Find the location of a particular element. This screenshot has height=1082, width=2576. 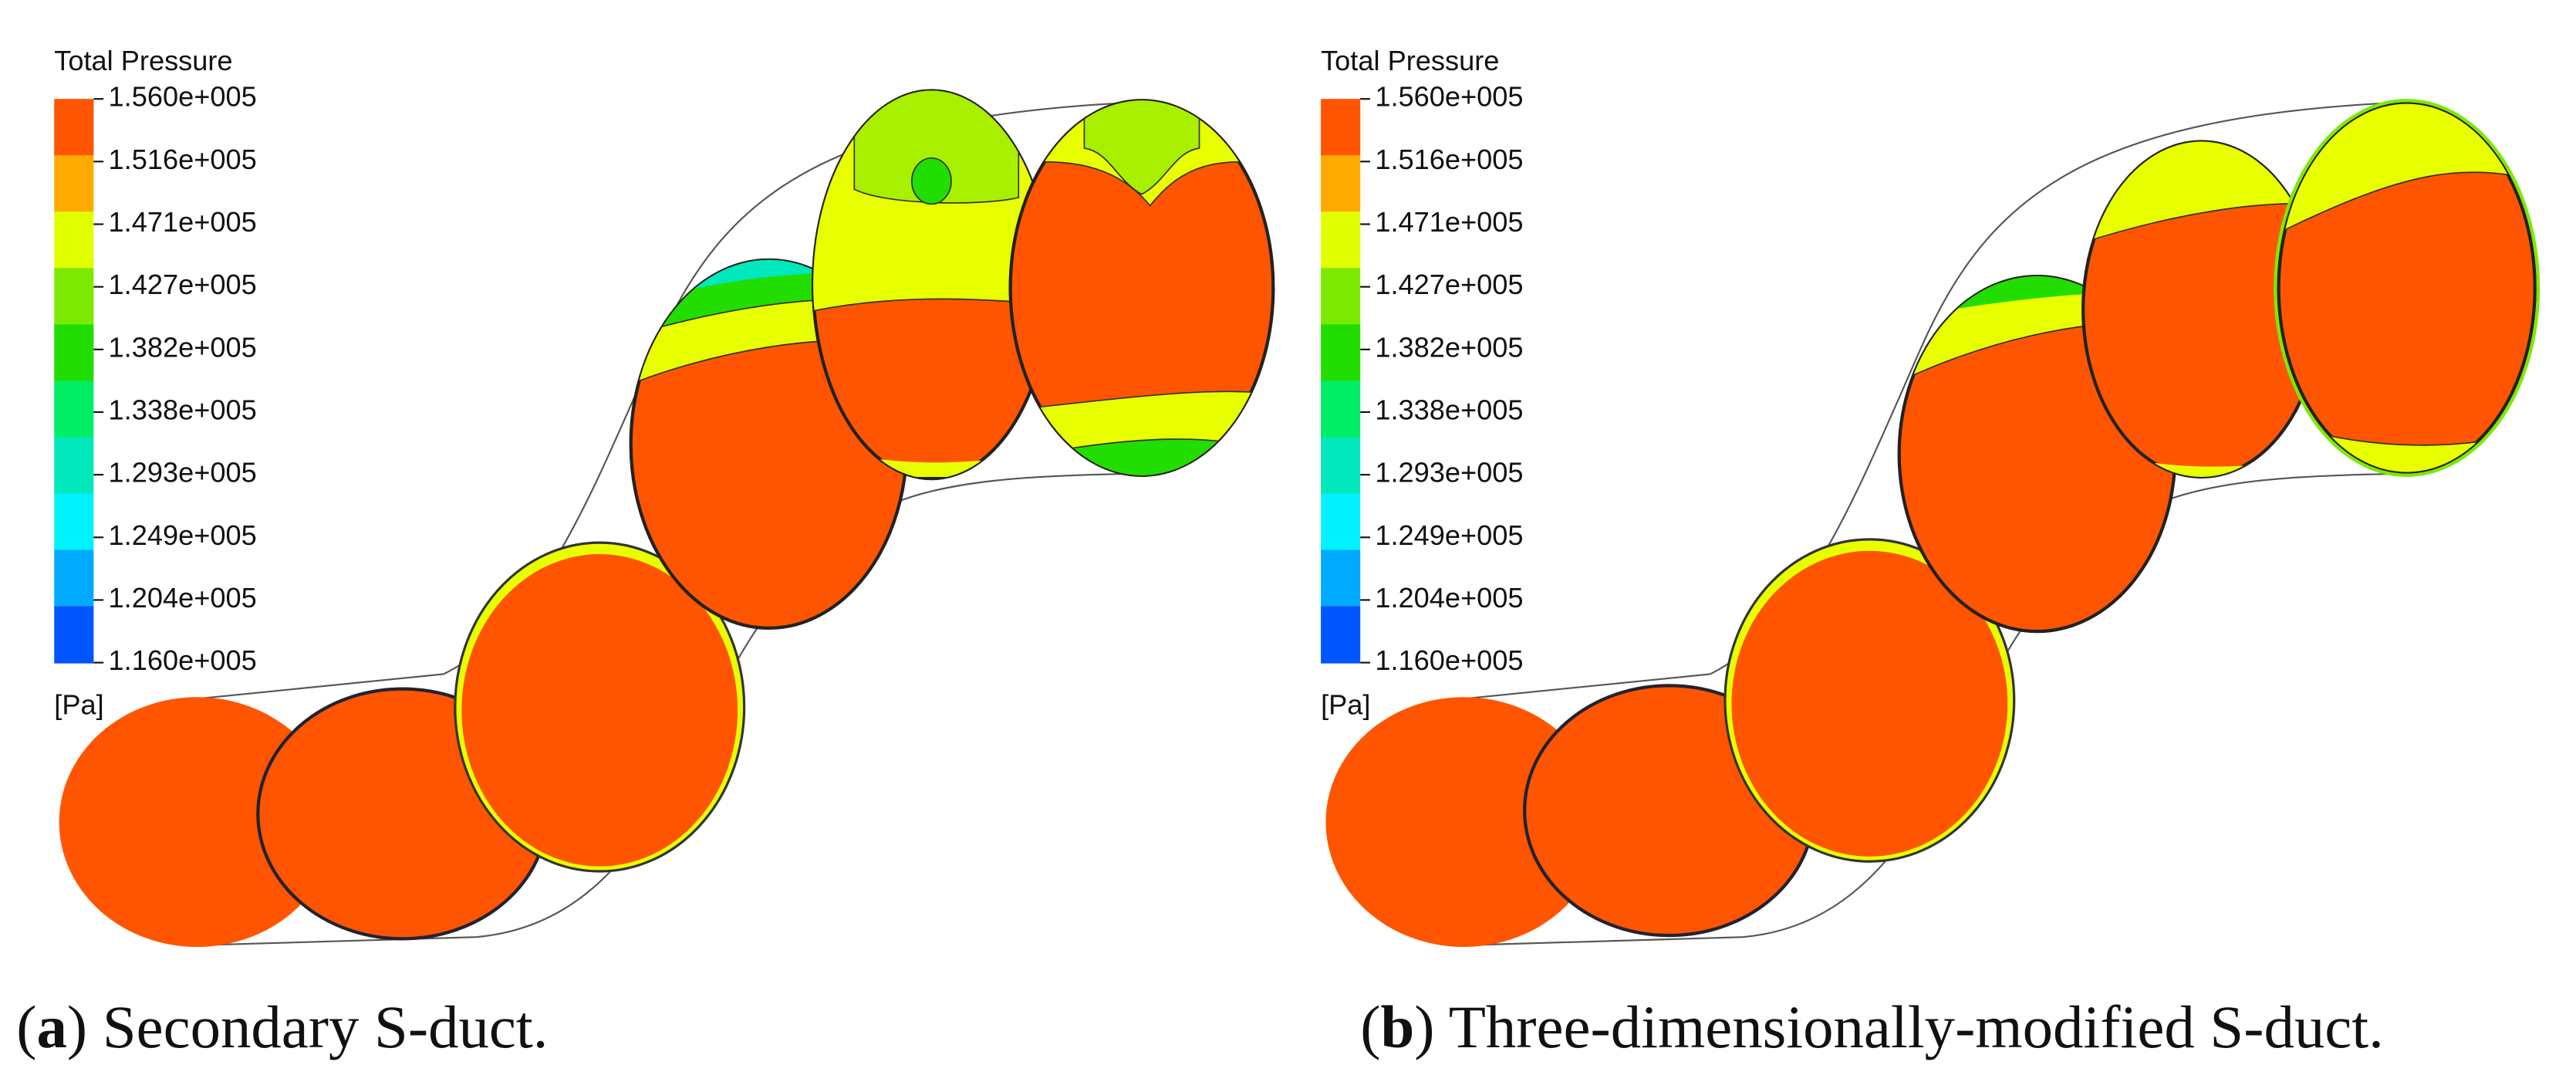

caption: (a) Secondary S-duct. is located at coordinates (282, 1027).